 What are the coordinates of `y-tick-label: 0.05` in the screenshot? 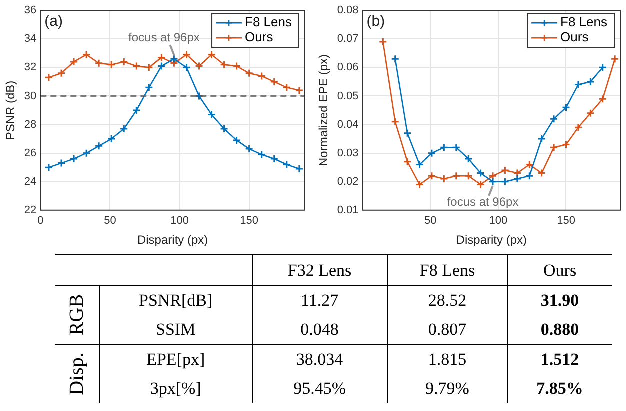 It's located at (348, 96).